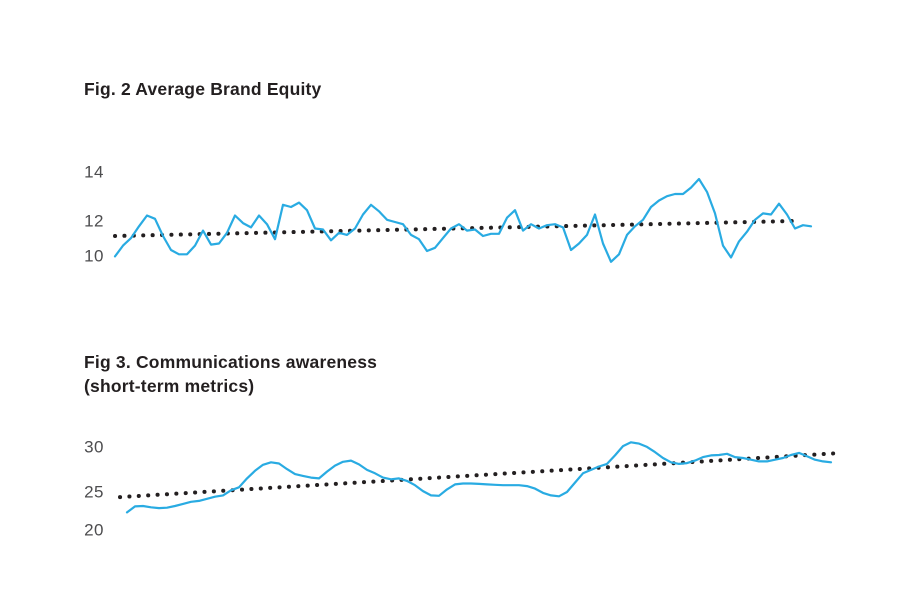 The height and width of the screenshot is (609, 902). What do you see at coordinates (94, 447) in the screenshot?
I see `y-tick-label-chart2-30: 30` at bounding box center [94, 447].